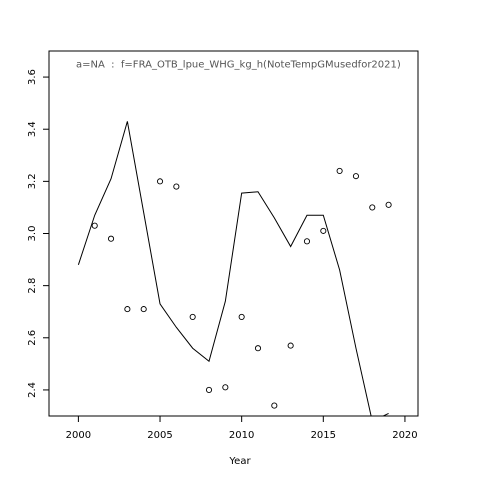  Describe the element at coordinates (78, 435) in the screenshot. I see `x-tick-label: 2000` at that location.